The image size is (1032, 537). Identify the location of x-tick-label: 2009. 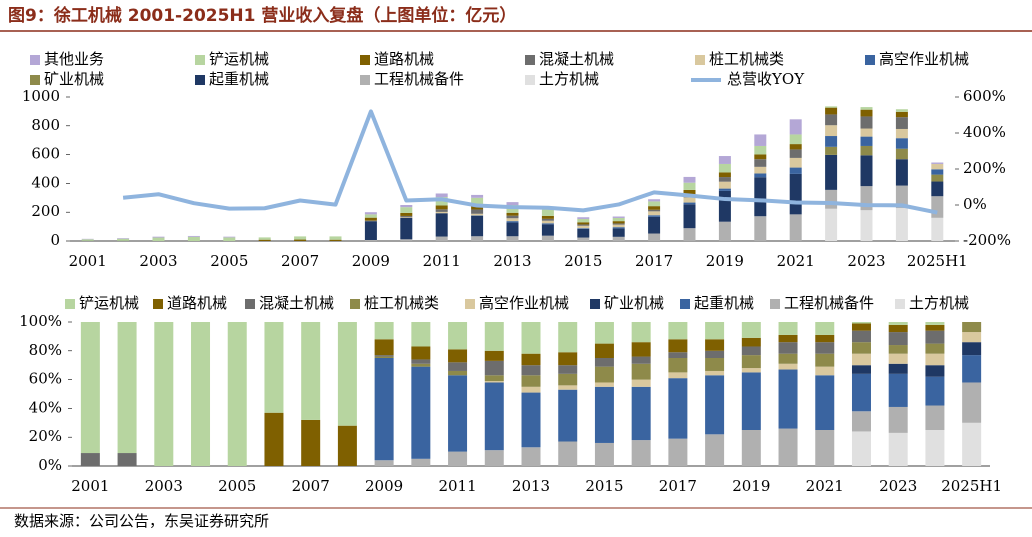
(384, 486).